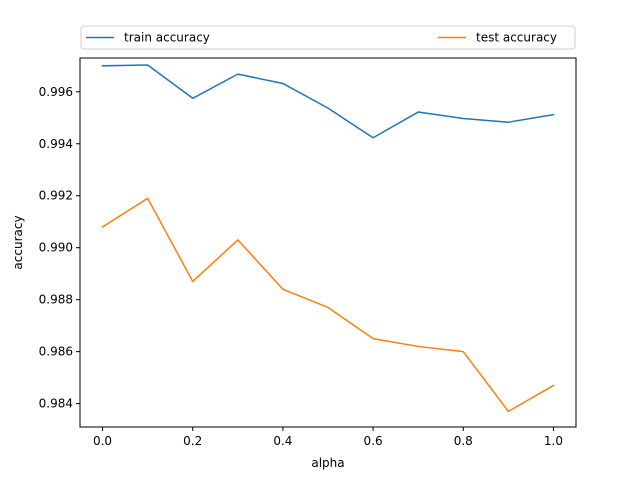  Describe the element at coordinates (192, 441) in the screenshot. I see `x-tick-label: 0.2` at that location.